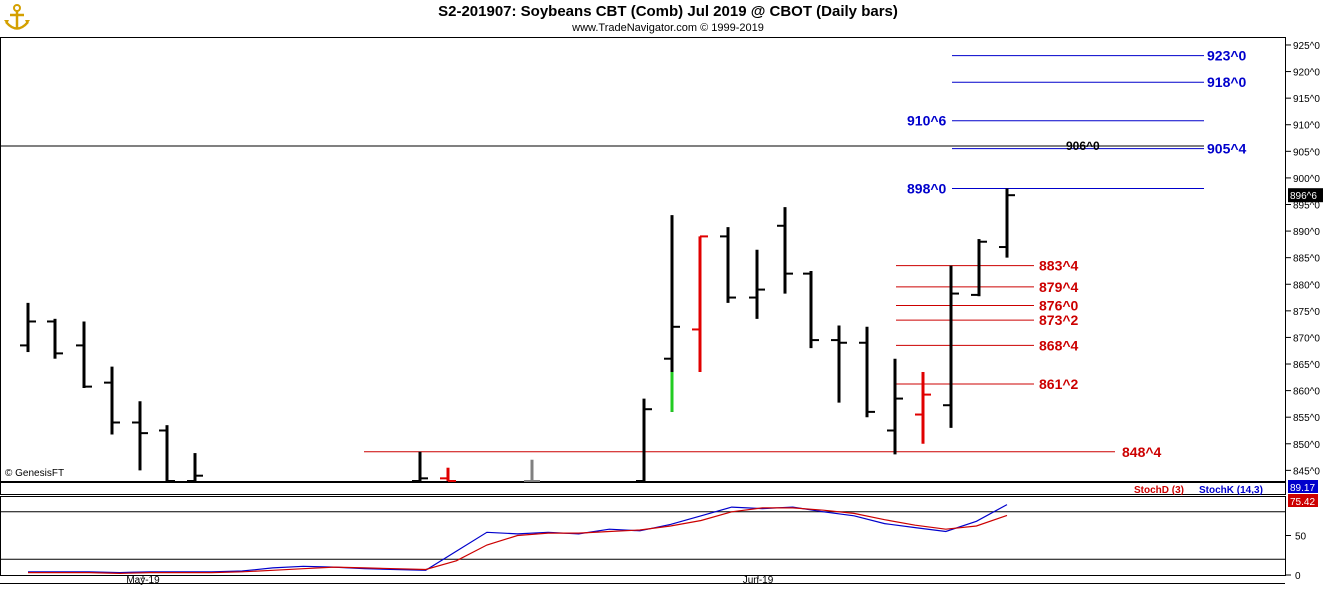  Describe the element at coordinates (143, 580) in the screenshot. I see `time-label: May-19` at that location.